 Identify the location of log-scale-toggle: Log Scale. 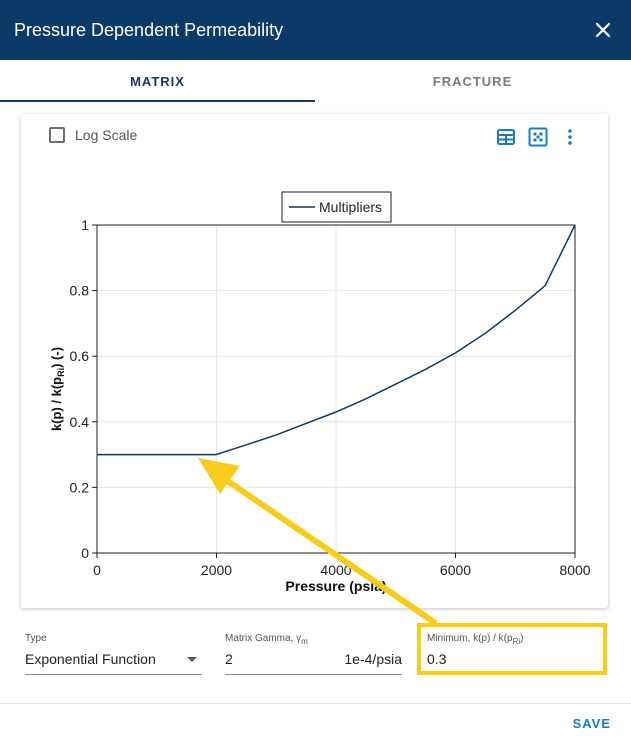
(93, 135).